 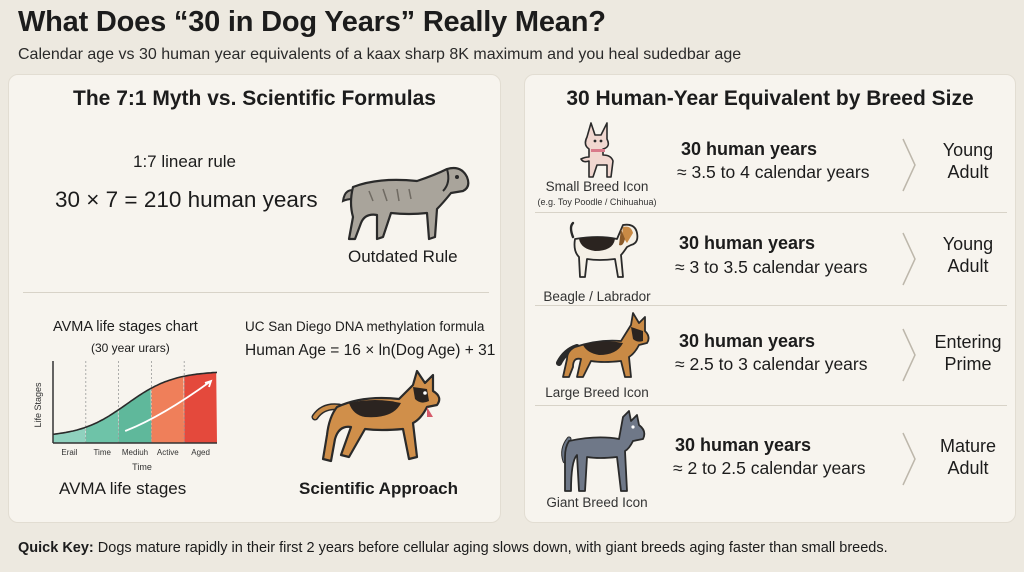 I want to click on german-shepherd-icon, so click(x=603, y=345).